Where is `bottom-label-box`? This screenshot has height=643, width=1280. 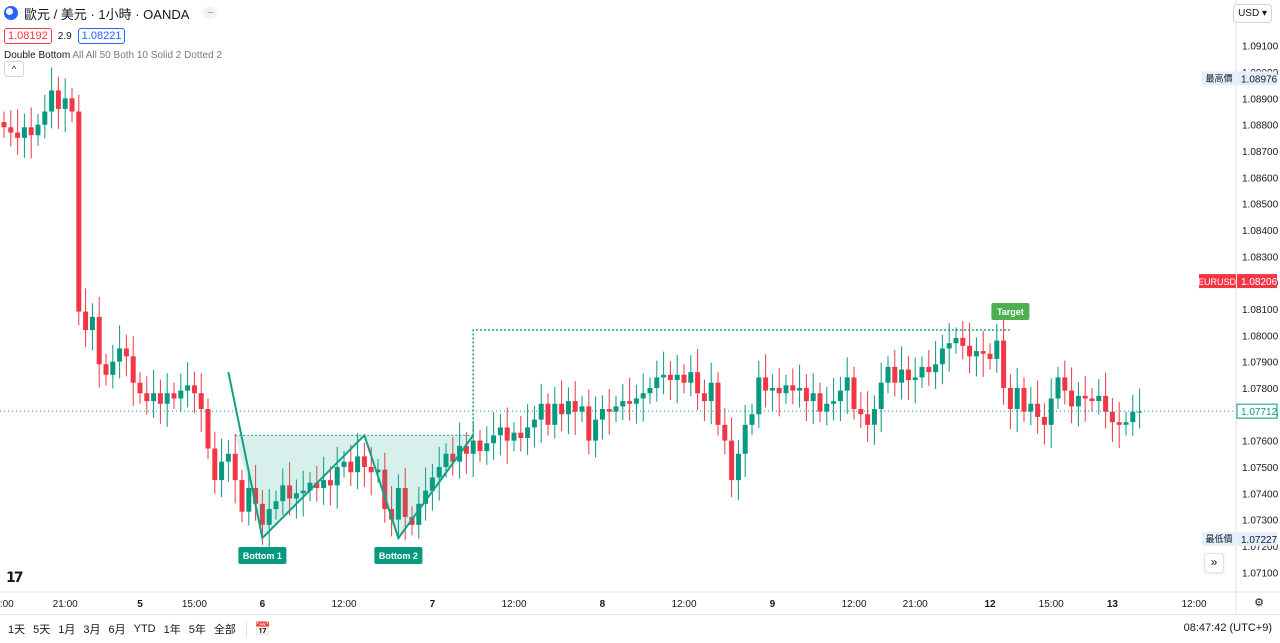 bottom-label-box is located at coordinates (262, 555).